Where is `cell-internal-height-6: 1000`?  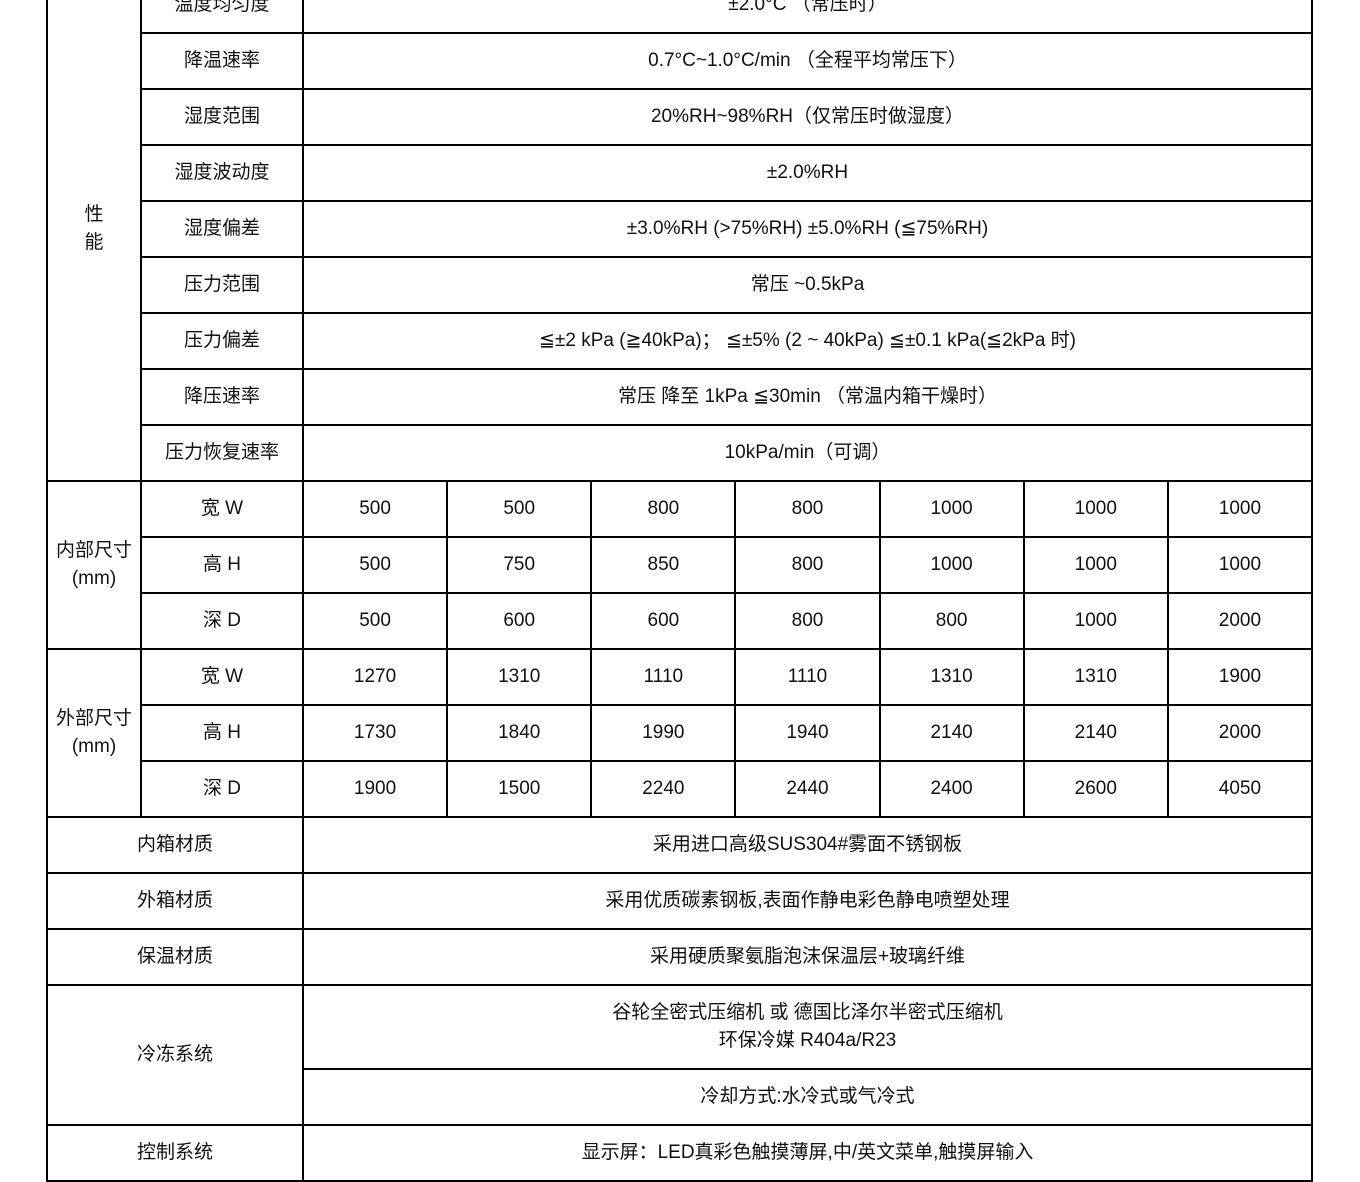
cell-internal-height-6: 1000 is located at coordinates (1095, 565).